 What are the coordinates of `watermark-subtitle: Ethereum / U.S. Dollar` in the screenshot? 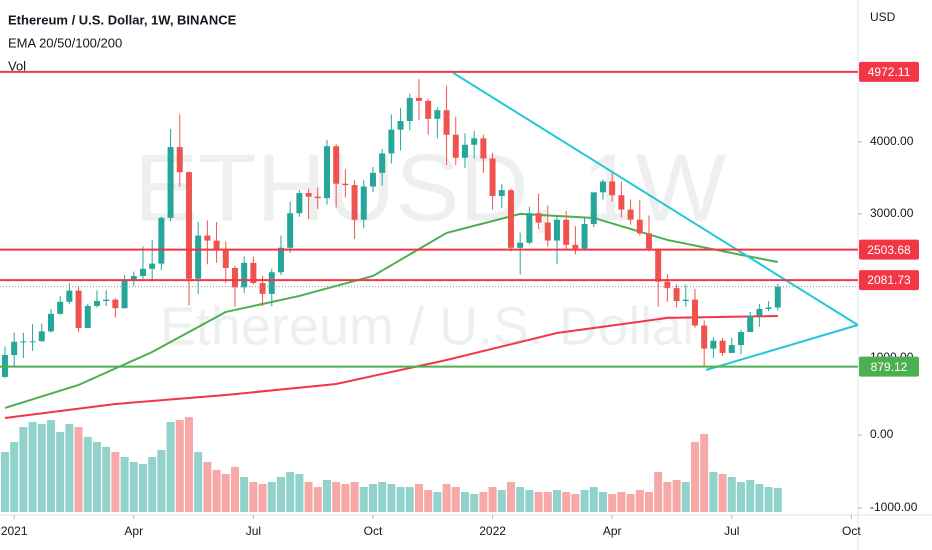 It's located at (430, 326).